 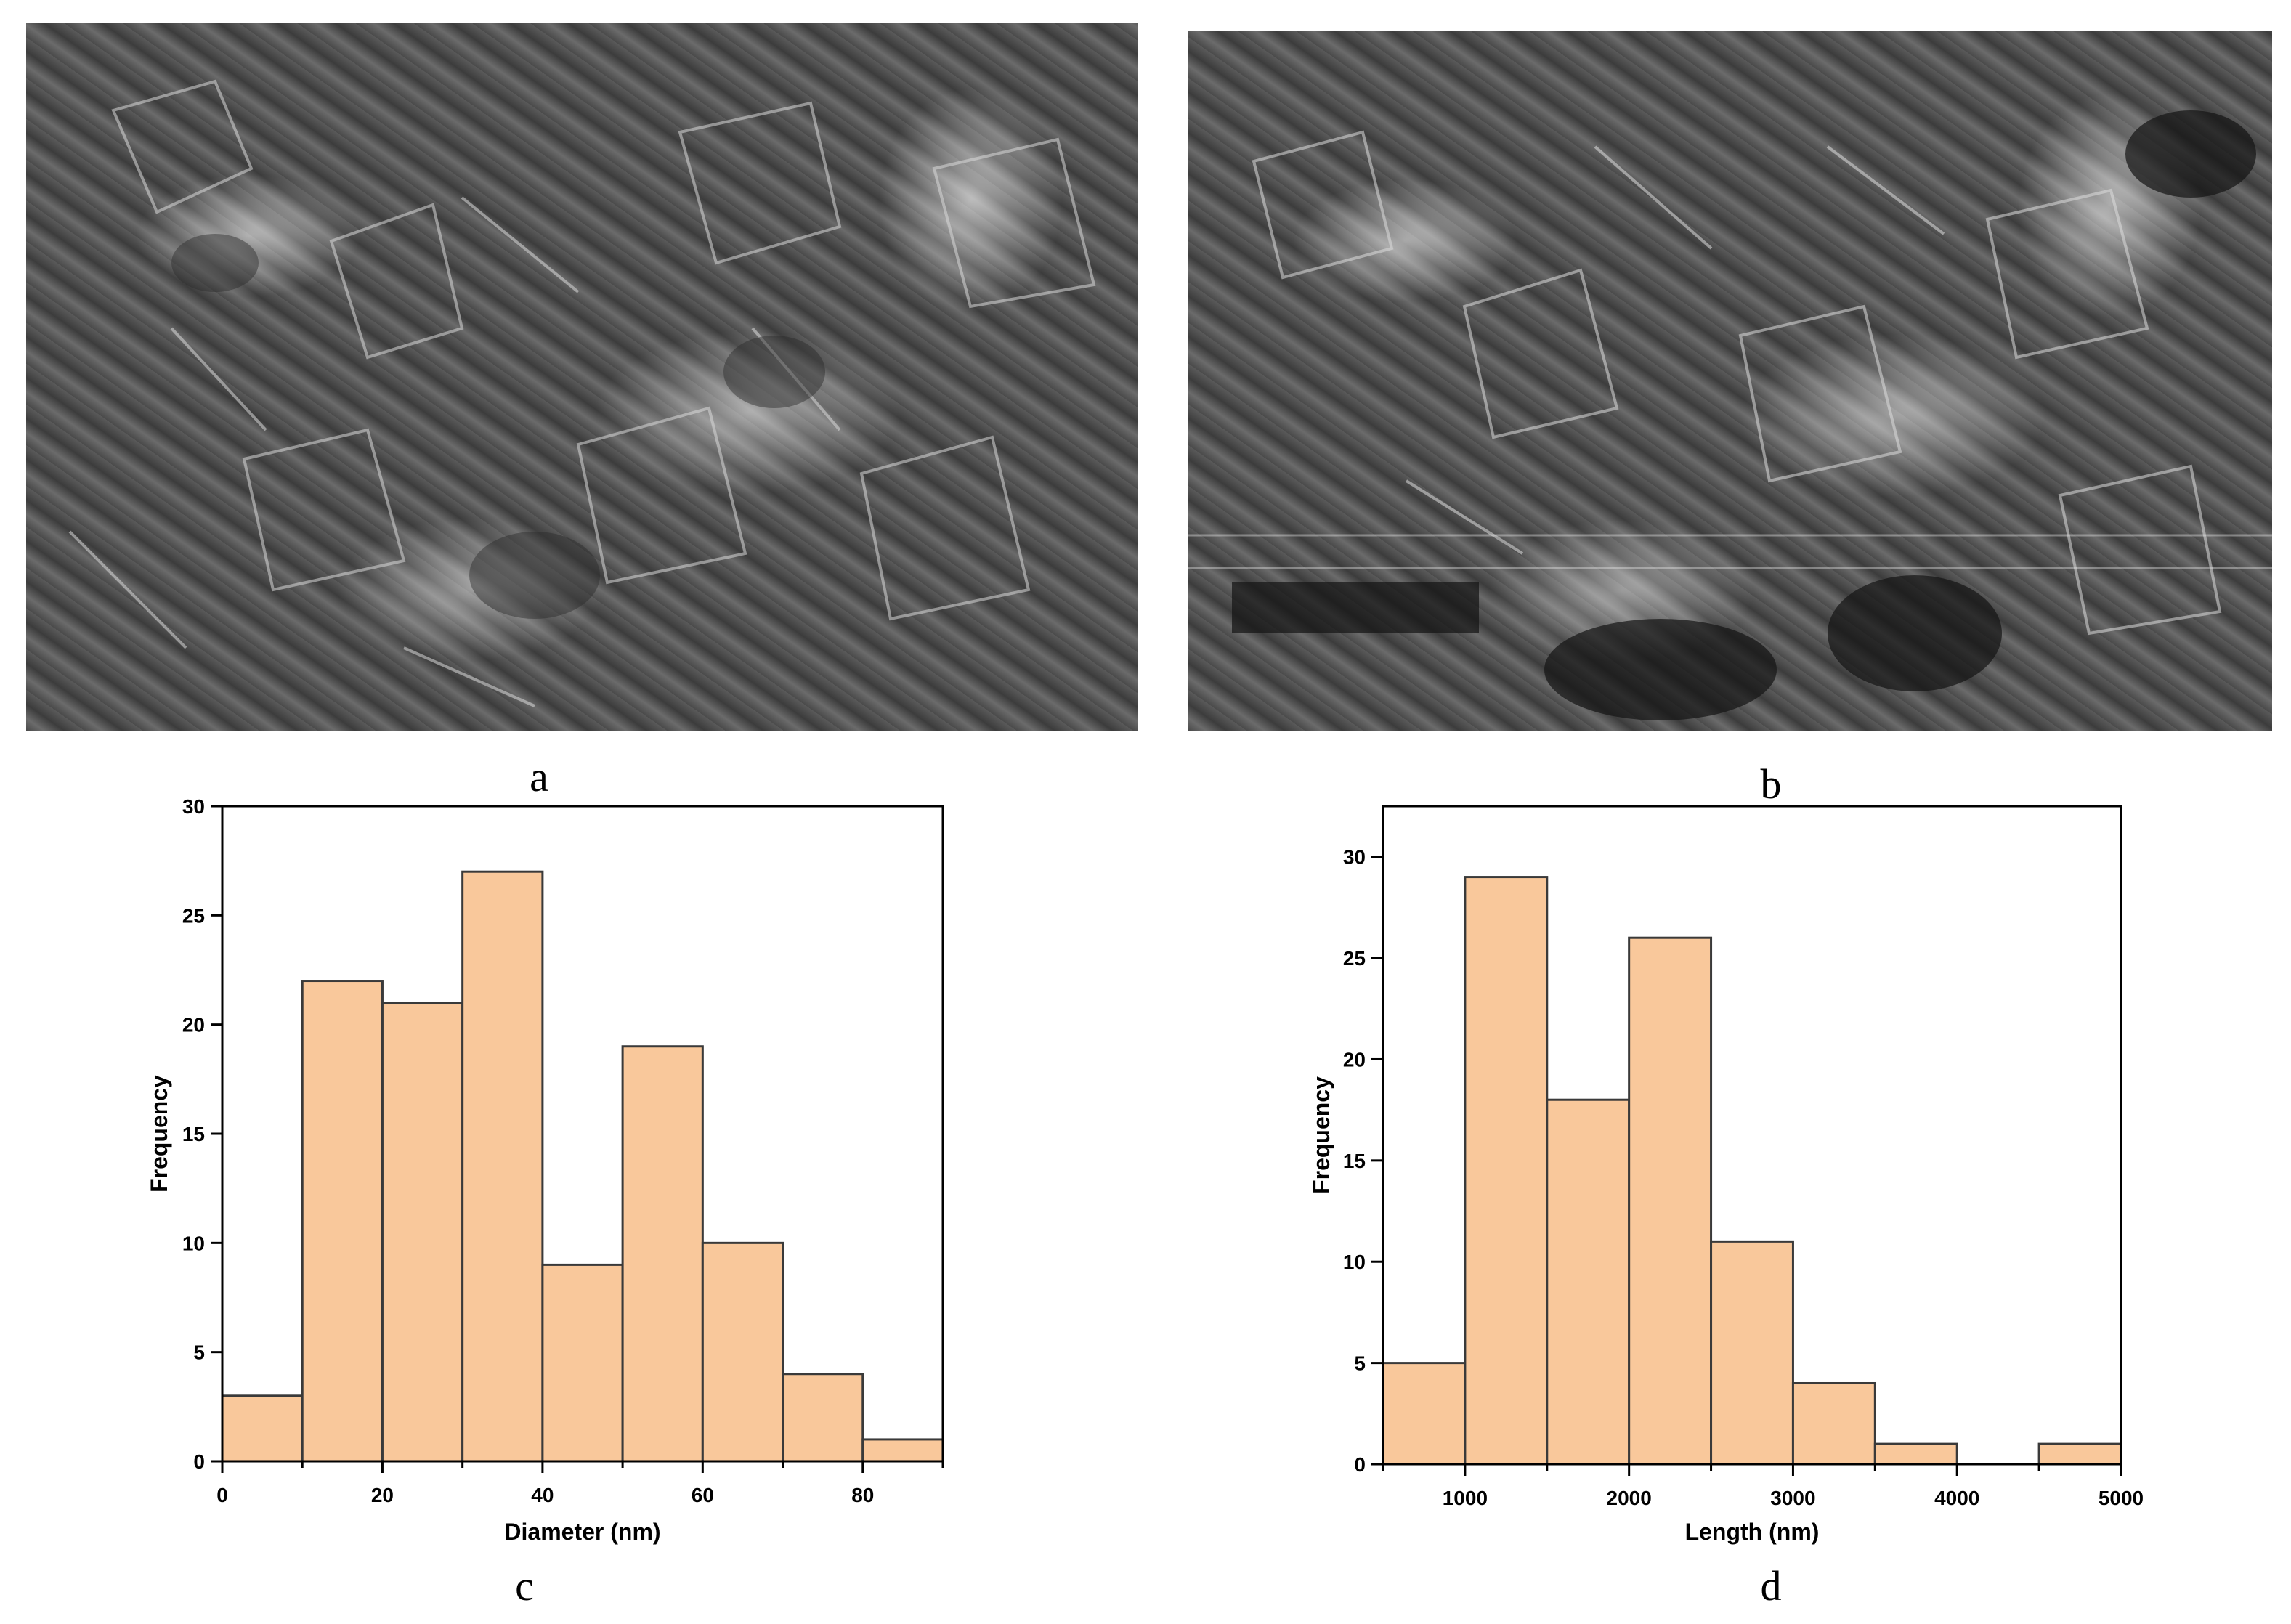 I want to click on panel-c-y-tick-label-2: 10, so click(x=194, y=1243).